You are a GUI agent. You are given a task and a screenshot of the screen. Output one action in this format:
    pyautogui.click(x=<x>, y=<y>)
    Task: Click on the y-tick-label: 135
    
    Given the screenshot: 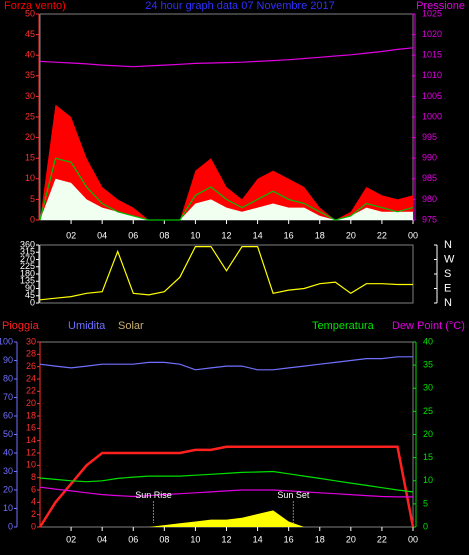 What is the action you would take?
    pyautogui.click(x=27, y=281)
    